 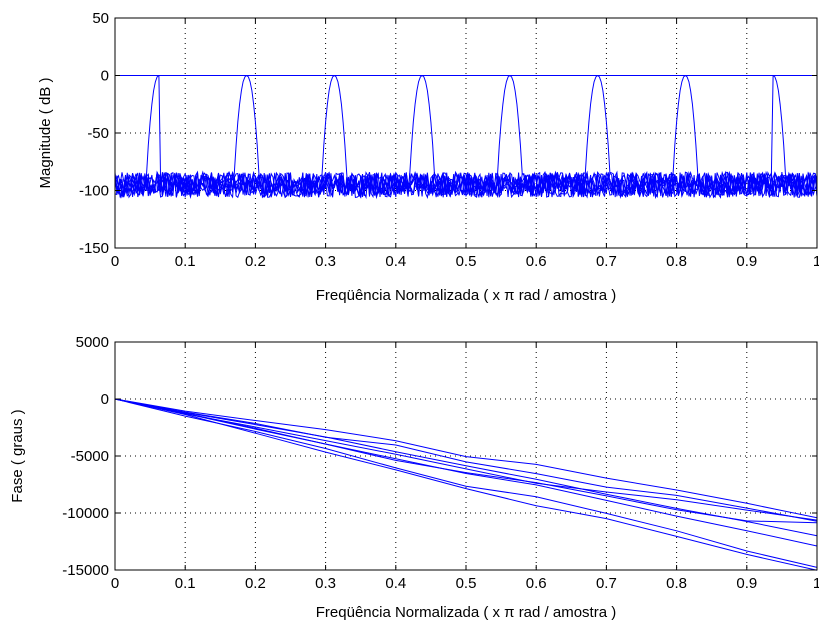 What do you see at coordinates (90, 456) in the screenshot?
I see `y-tick-label: -5000` at bounding box center [90, 456].